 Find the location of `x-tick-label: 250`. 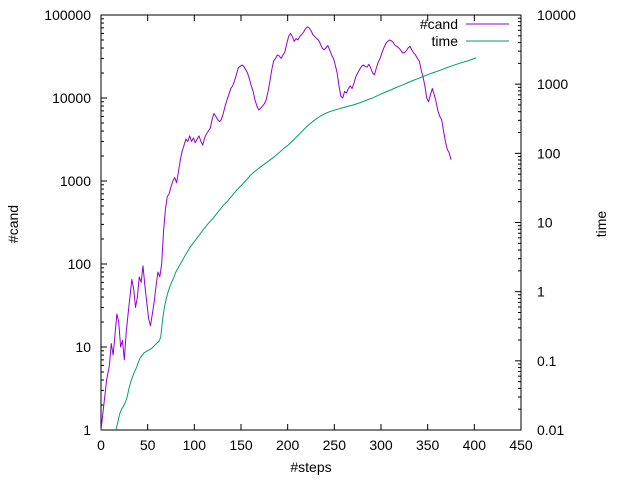

x-tick-label: 250 is located at coordinates (335, 445).